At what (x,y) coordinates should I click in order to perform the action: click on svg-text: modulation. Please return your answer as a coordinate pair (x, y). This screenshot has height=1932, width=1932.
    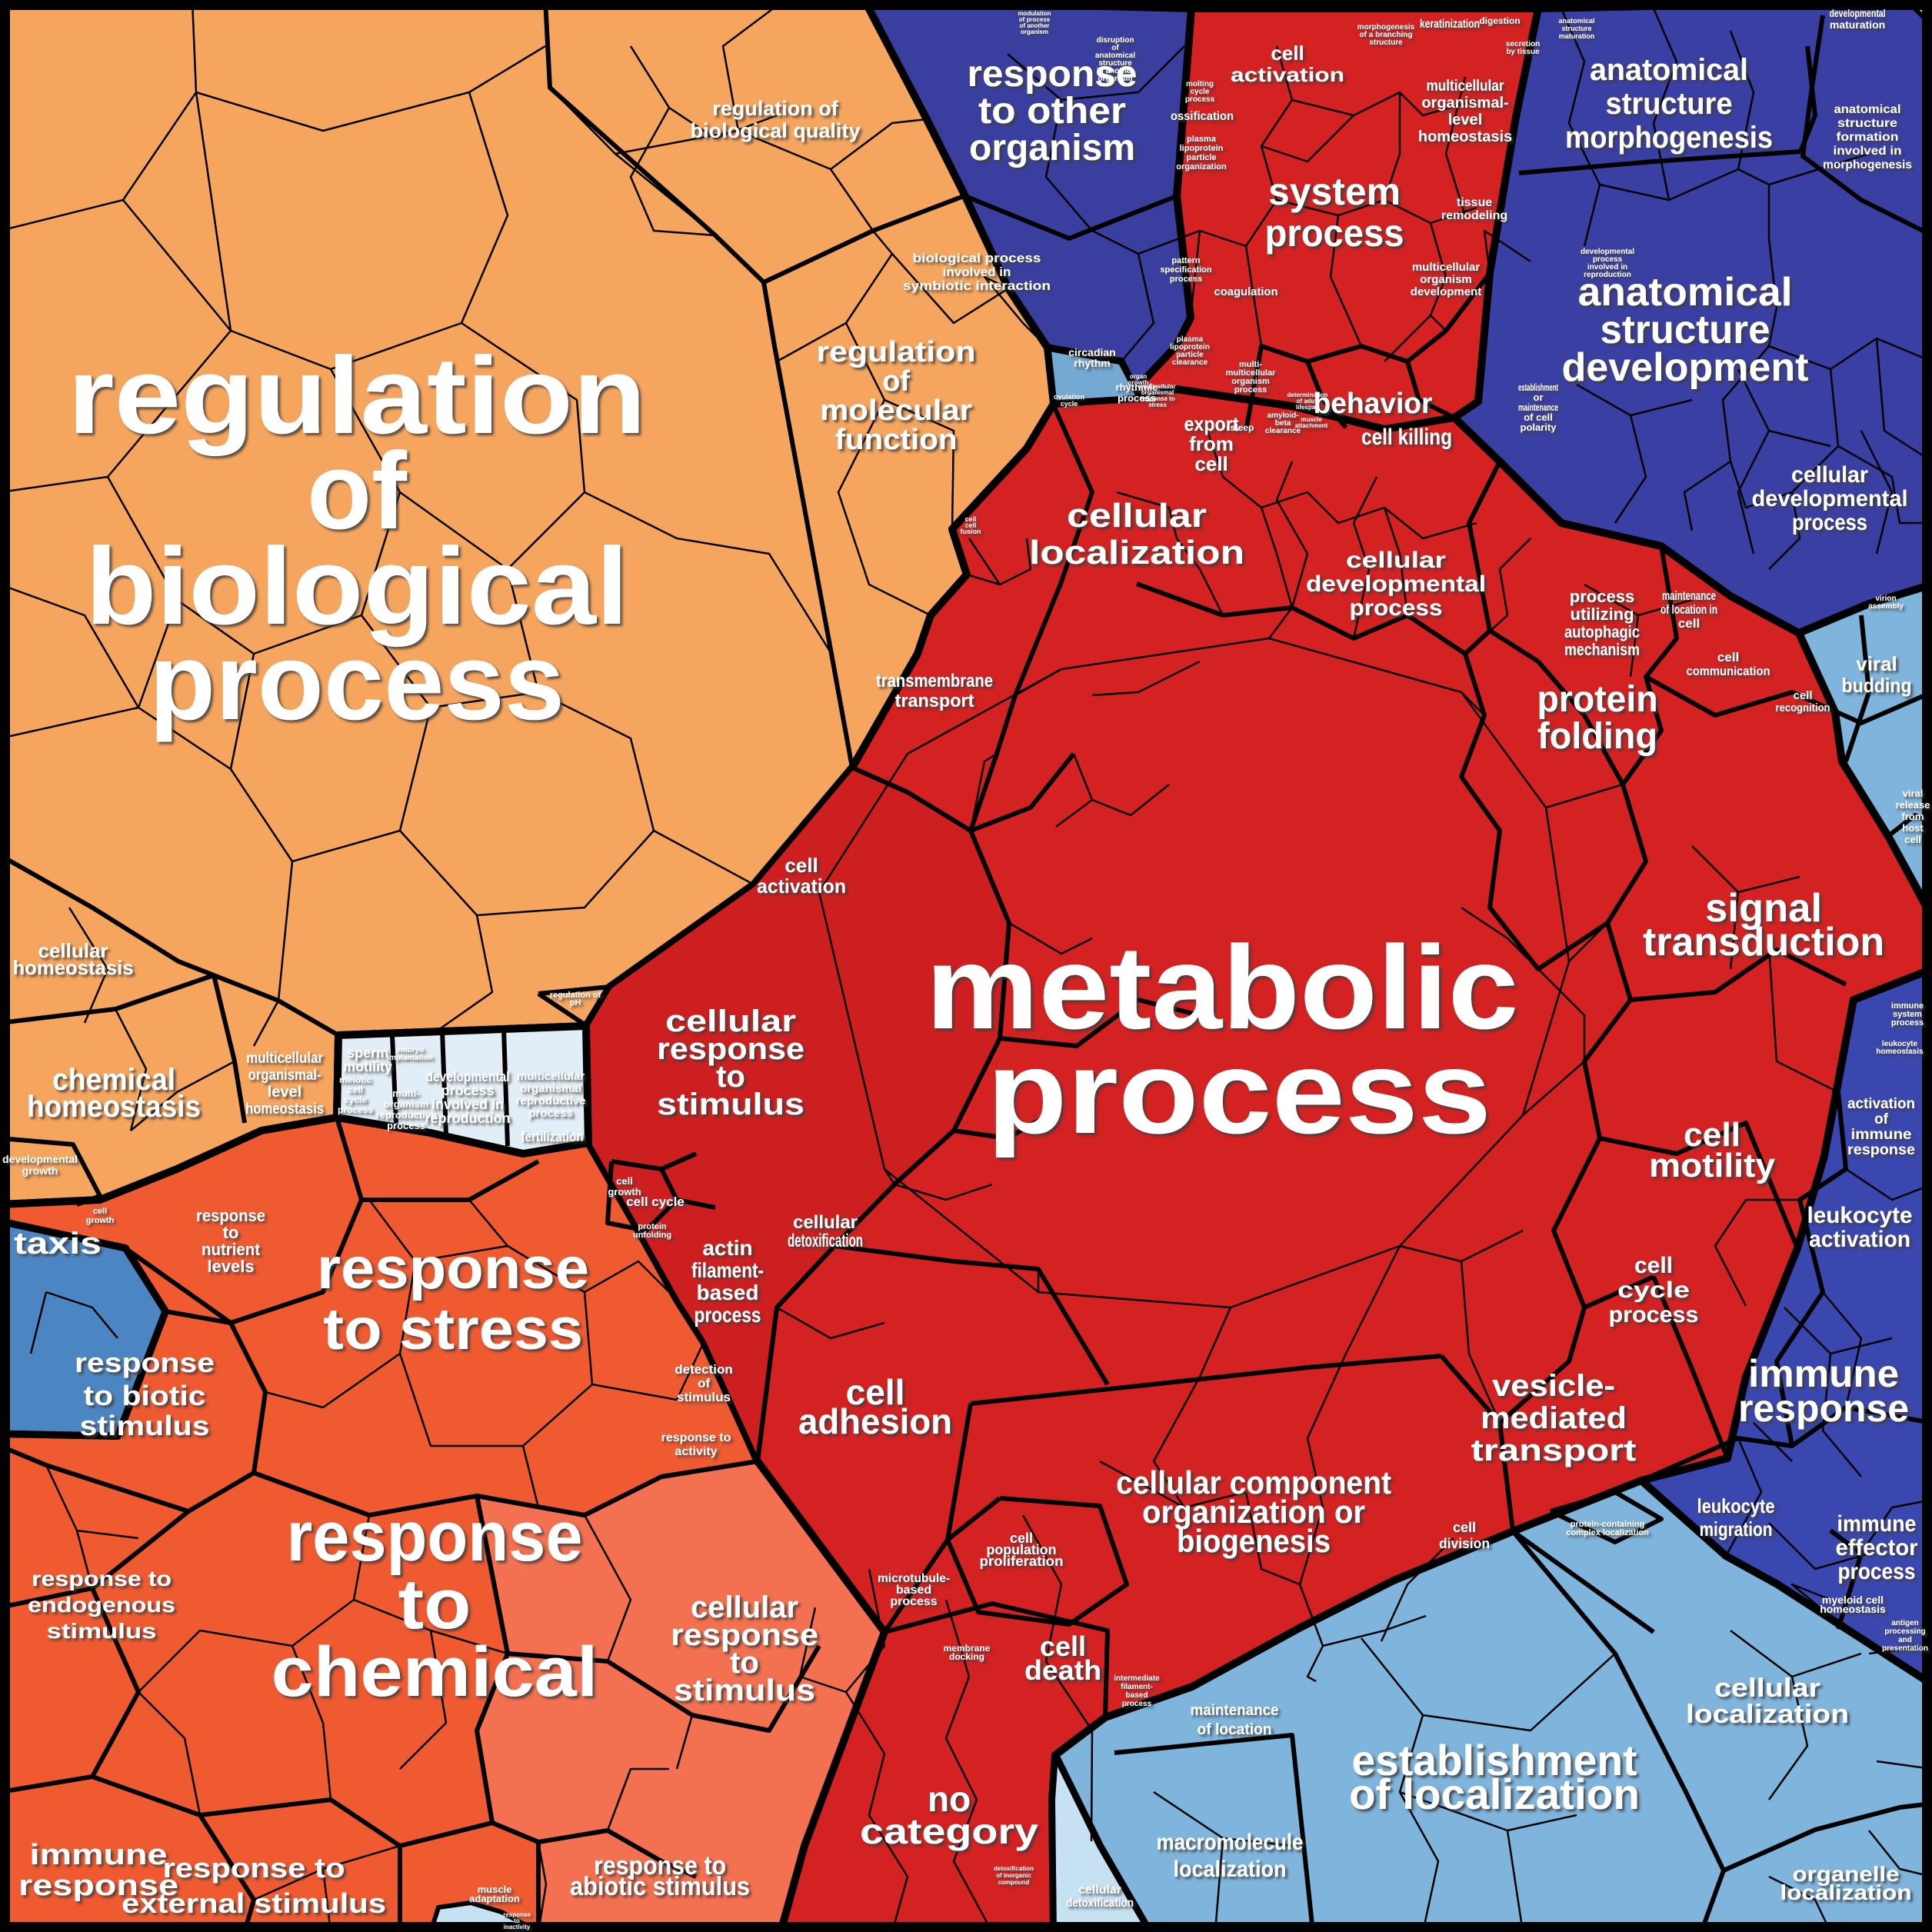
    Looking at the image, I should click on (1034, 13).